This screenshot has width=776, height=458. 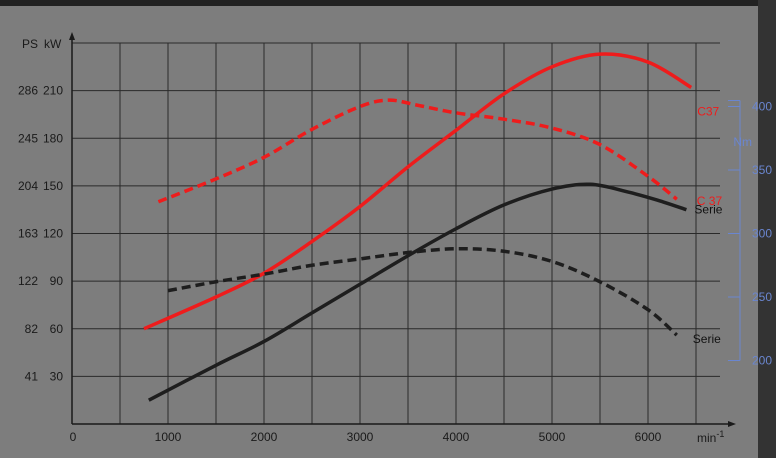 I want to click on series-label-power: Serie, so click(x=708, y=210).